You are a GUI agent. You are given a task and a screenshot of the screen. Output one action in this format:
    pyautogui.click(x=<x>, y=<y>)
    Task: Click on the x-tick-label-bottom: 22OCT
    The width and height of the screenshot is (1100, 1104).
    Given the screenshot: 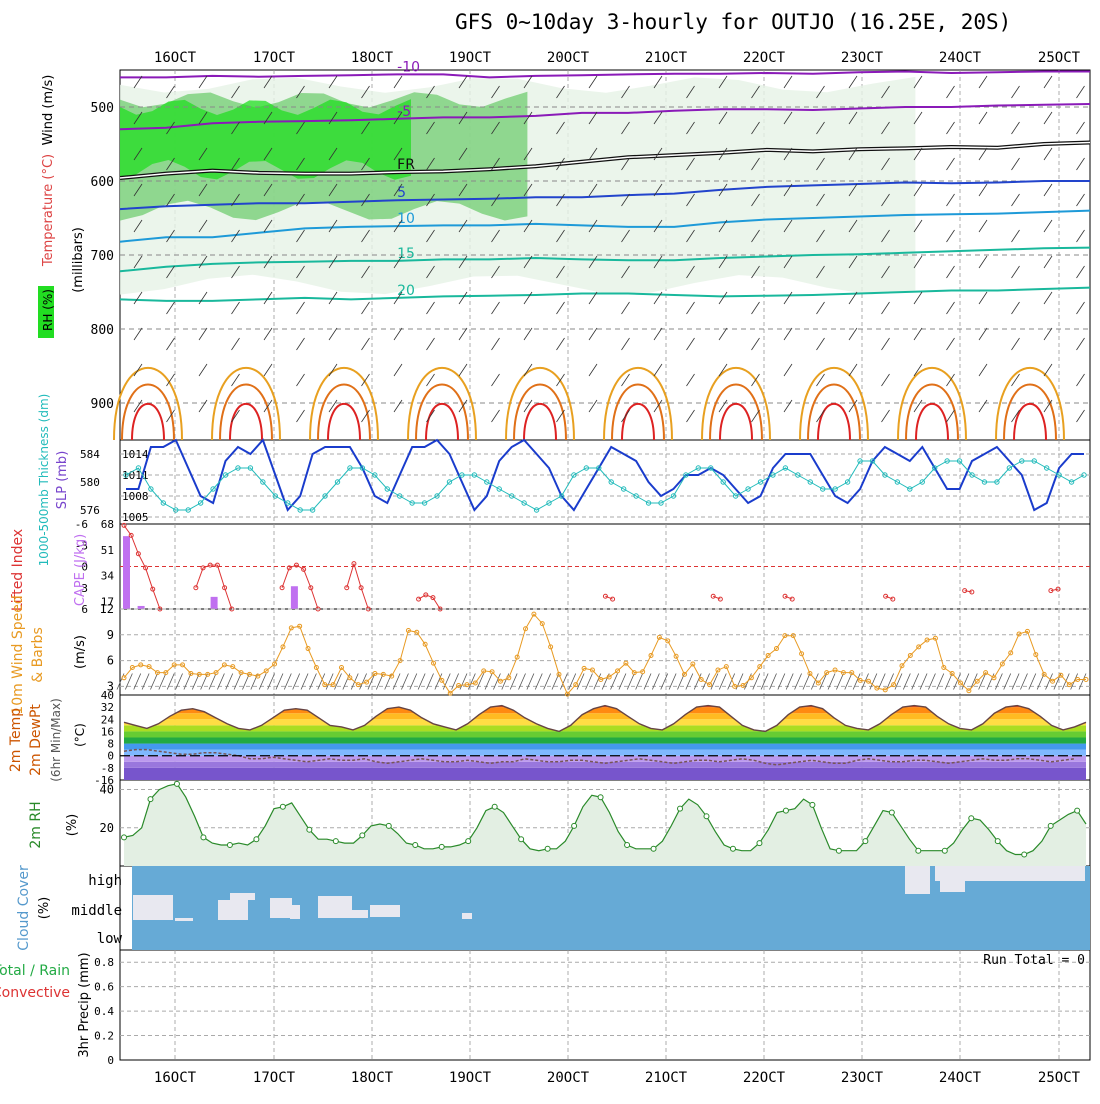 What is the action you would take?
    pyautogui.click(x=764, y=1078)
    